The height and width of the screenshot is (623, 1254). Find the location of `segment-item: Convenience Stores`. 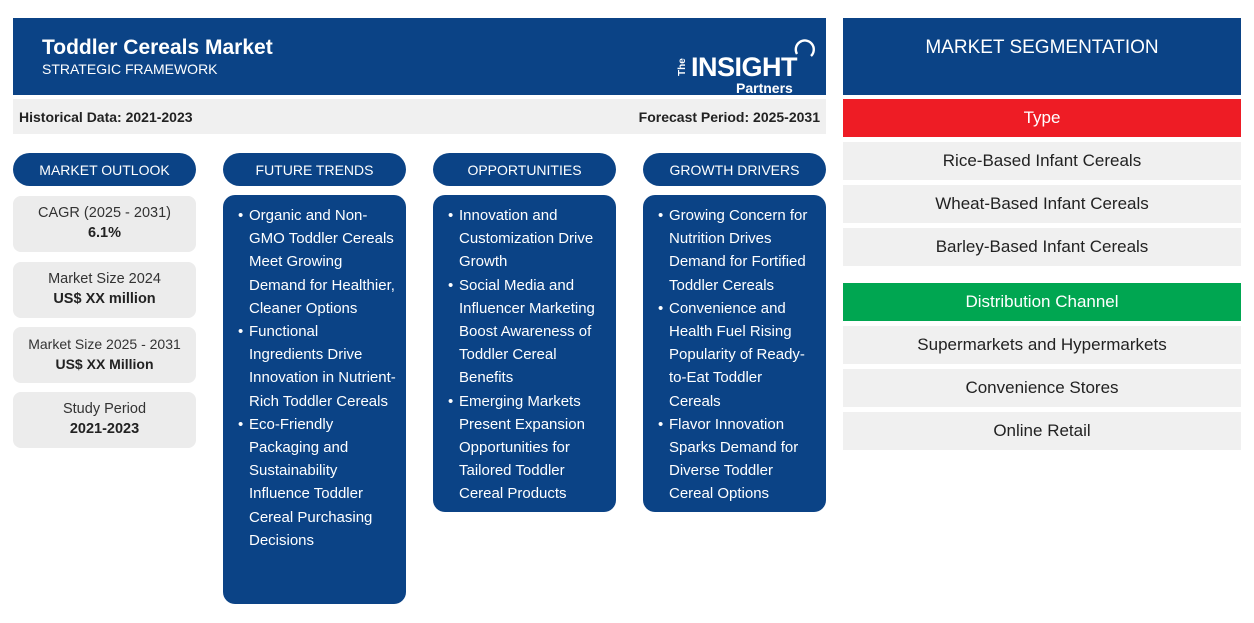

segment-item: Convenience Stores is located at coordinates (1042, 388).